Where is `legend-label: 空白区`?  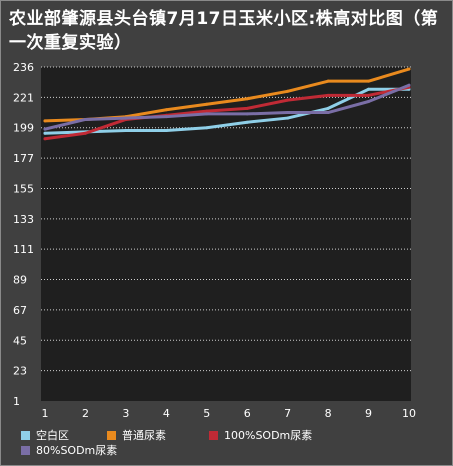
legend-label: 空白区 is located at coordinates (52, 435).